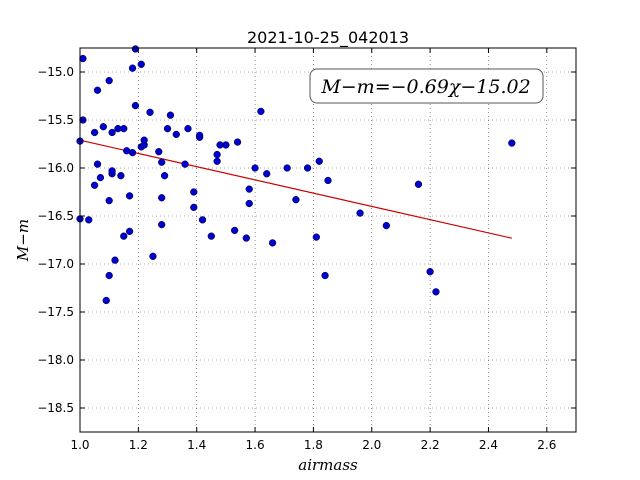 The image size is (640, 480). Describe the element at coordinates (55, 264) in the screenshot. I see `y-tick-label: −17.0` at that location.